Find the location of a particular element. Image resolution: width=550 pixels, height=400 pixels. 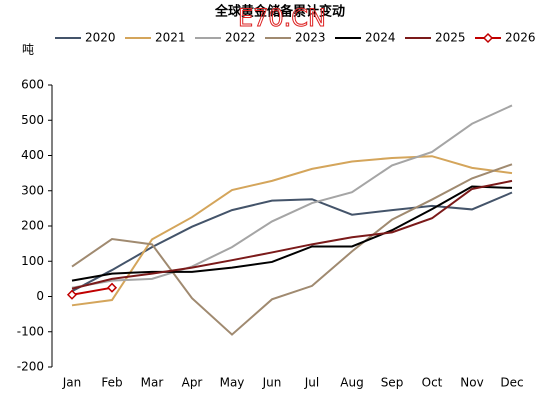

x-tick-label: Sep is located at coordinates (392, 383).